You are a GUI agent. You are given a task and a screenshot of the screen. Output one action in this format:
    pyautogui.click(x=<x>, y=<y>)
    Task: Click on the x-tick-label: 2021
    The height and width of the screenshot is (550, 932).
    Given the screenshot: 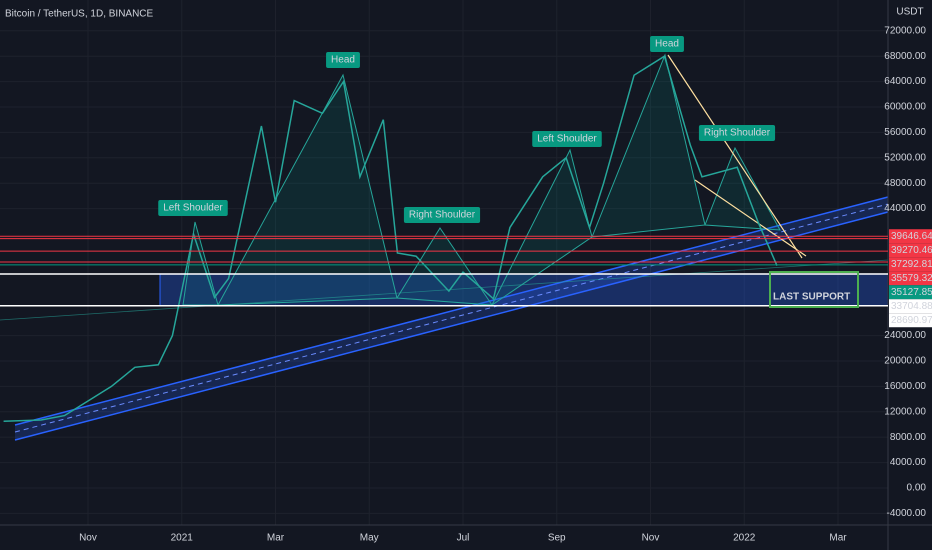 What is the action you would take?
    pyautogui.click(x=182, y=538)
    